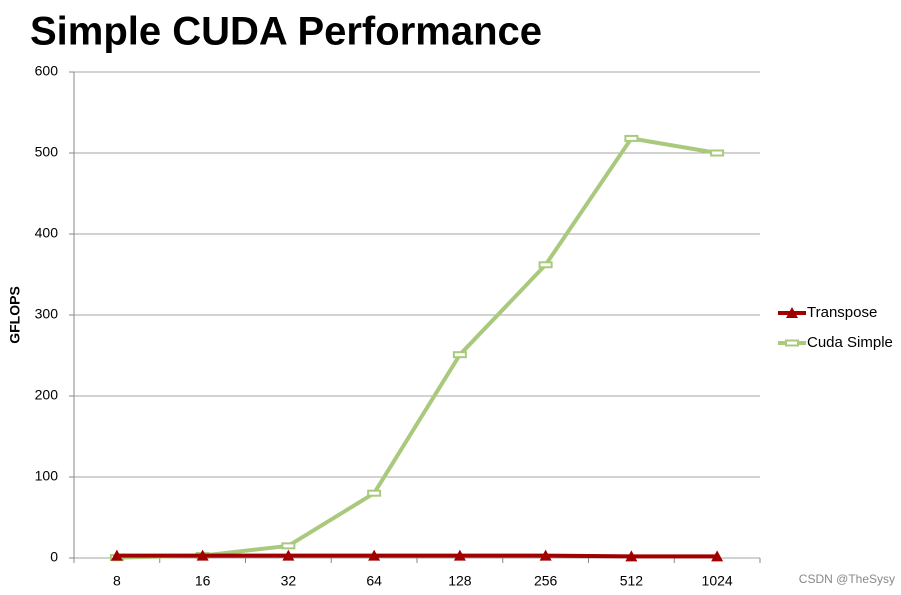 The height and width of the screenshot is (595, 901). Describe the element at coordinates (417, 556) in the screenshot. I see `series-line` at that location.